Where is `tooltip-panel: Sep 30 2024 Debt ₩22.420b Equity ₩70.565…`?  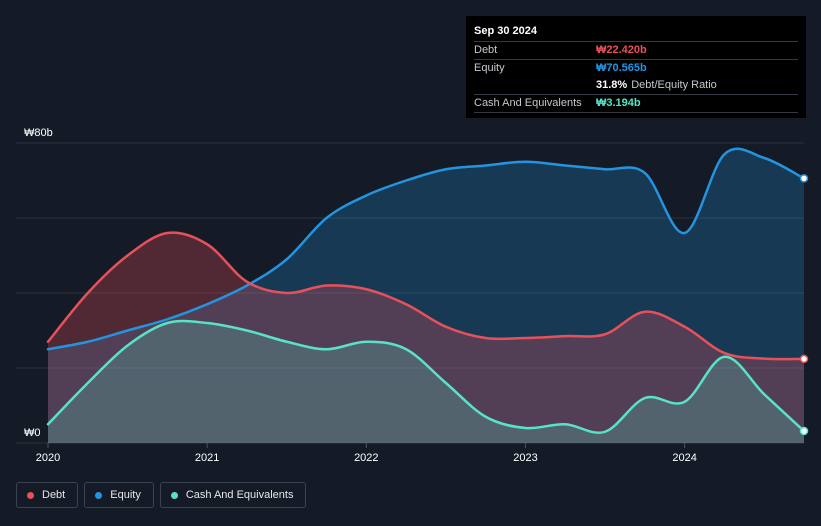 tooltip-panel: Sep 30 2024 Debt ₩22.420b Equity ₩70.565… is located at coordinates (636, 67).